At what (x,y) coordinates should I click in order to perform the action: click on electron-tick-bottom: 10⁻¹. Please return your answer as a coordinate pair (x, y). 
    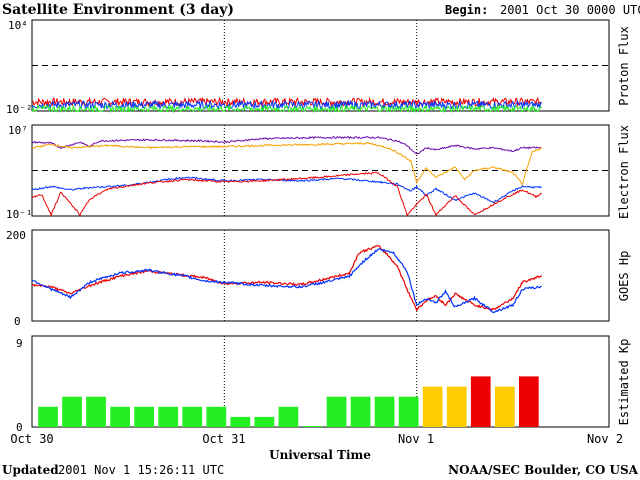
    Looking at the image, I should click on (19, 214).